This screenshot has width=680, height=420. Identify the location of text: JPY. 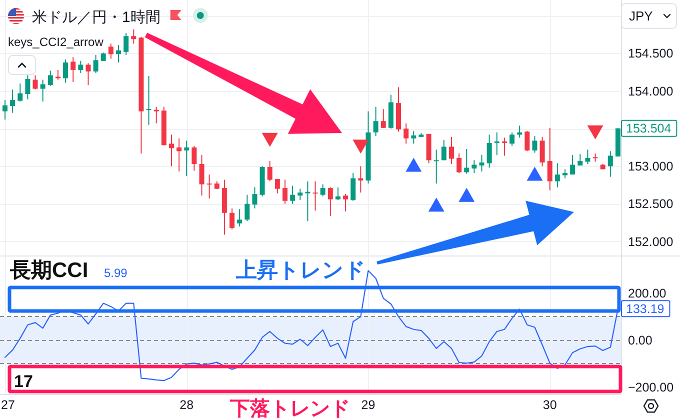
(641, 16).